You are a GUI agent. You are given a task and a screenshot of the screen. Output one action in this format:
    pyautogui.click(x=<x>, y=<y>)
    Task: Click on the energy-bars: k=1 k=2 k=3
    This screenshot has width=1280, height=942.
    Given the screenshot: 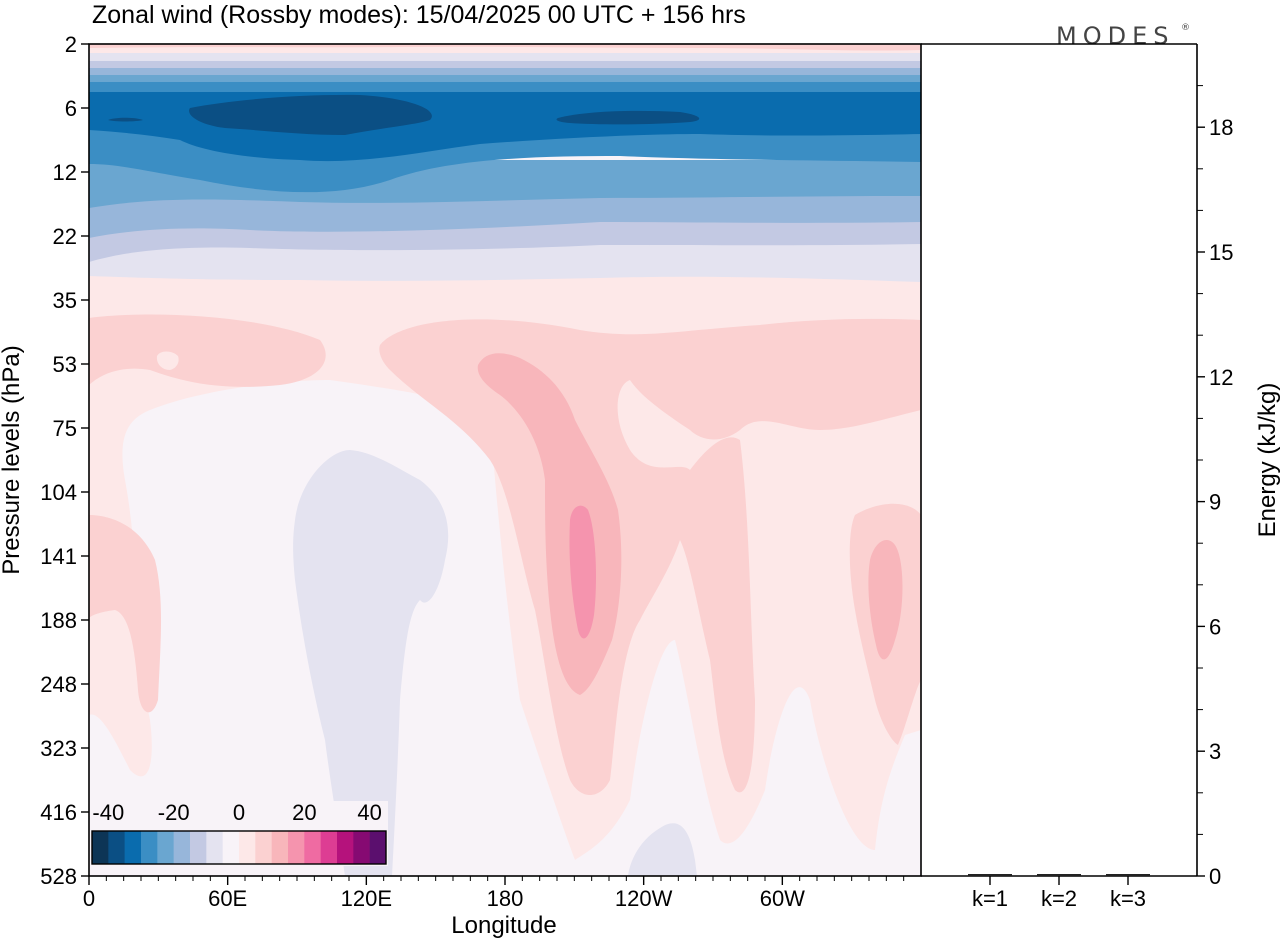 What is the action you would take?
    pyautogui.click(x=1059, y=892)
    